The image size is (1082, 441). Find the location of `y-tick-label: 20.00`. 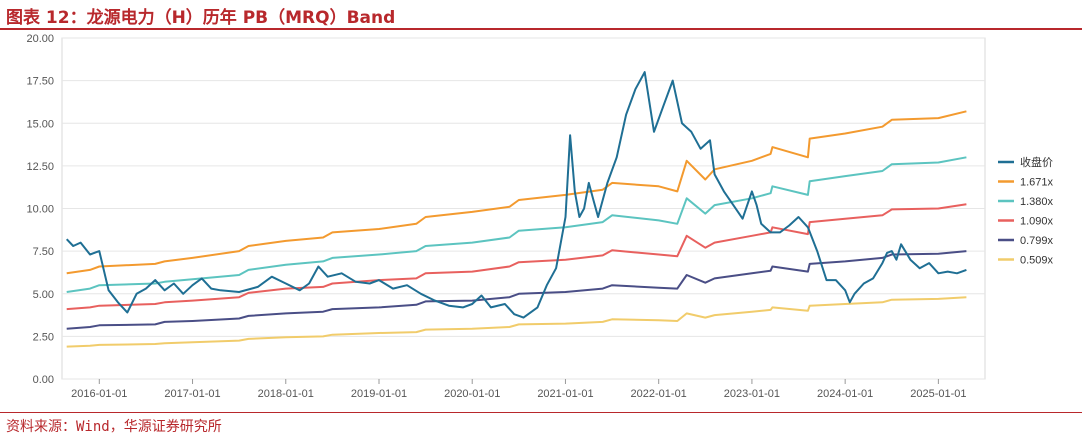

y-tick-label: 20.00 is located at coordinates (40, 39).